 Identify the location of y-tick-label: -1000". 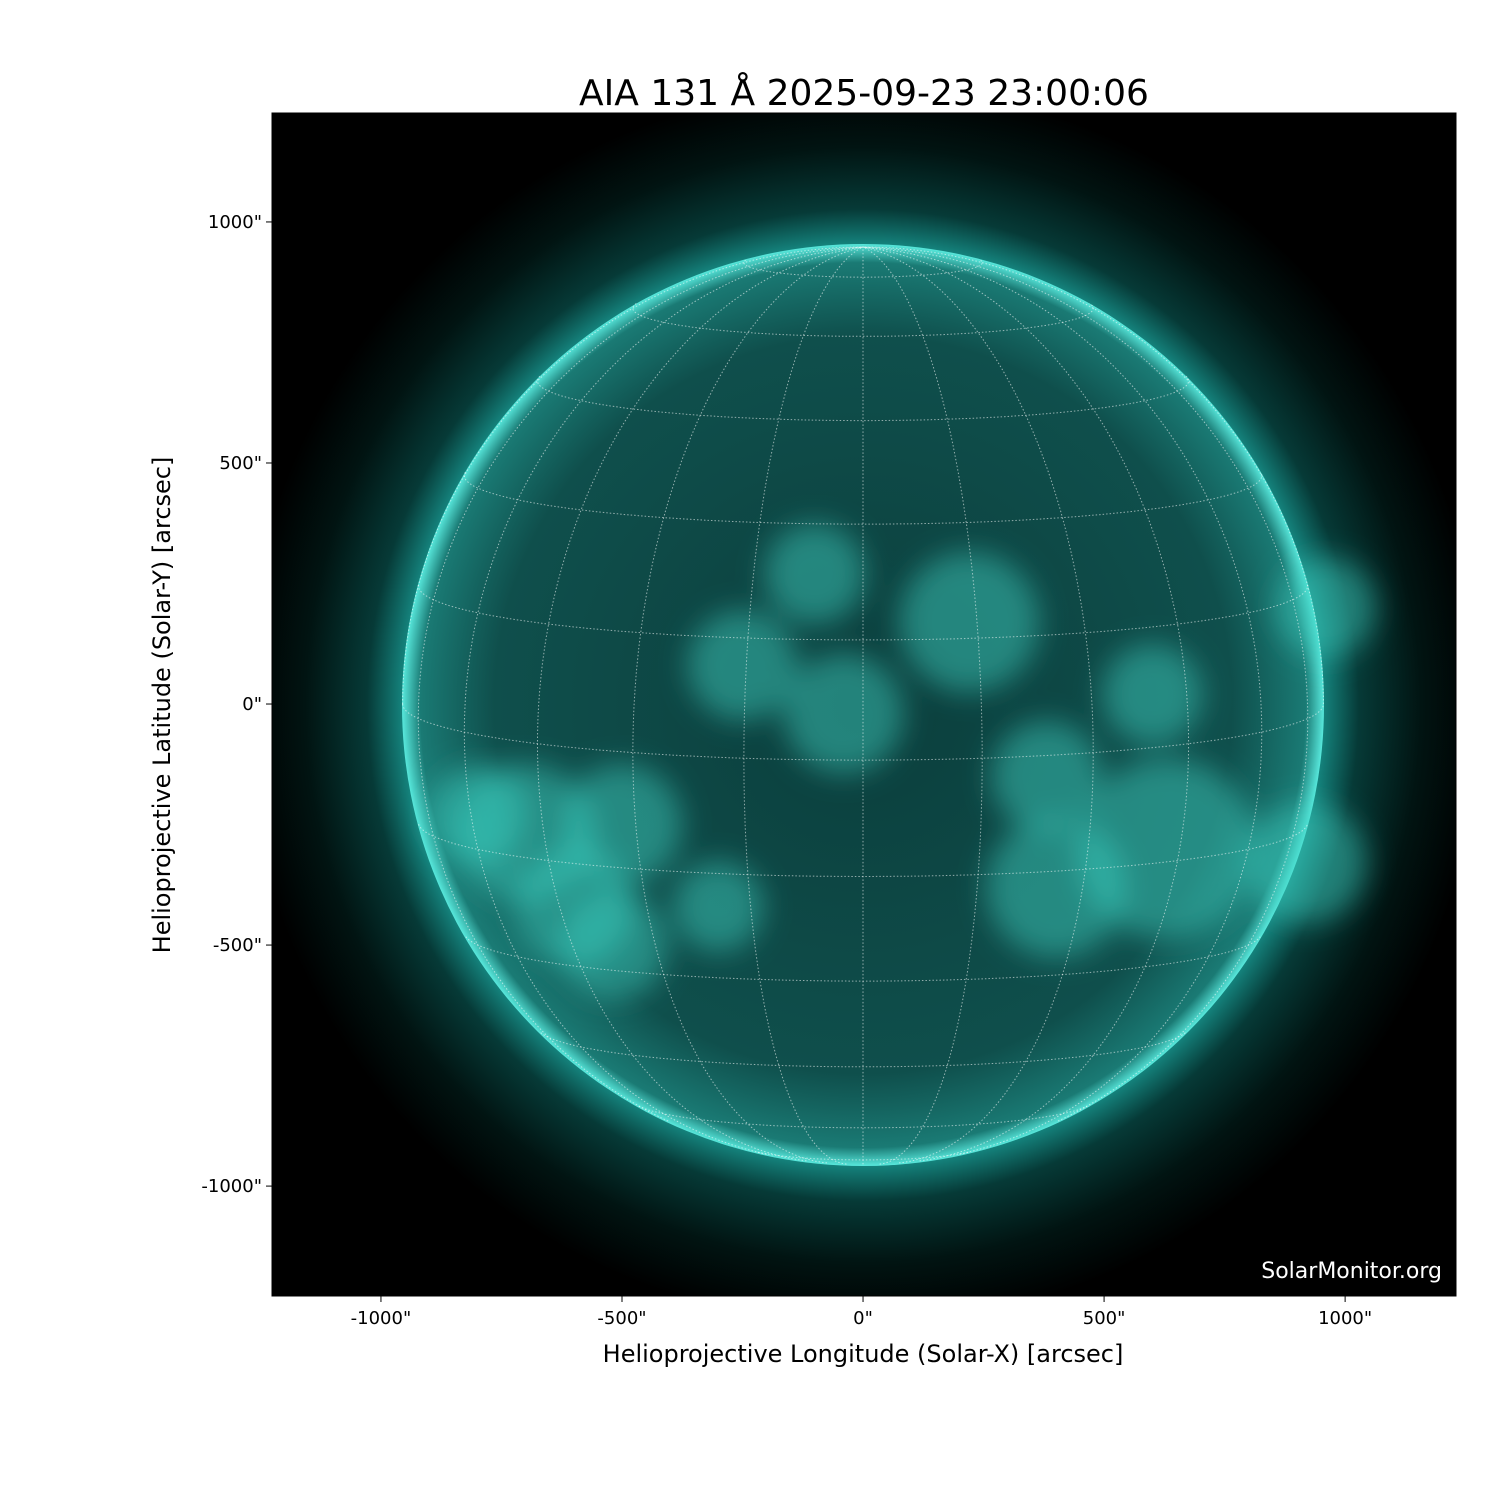
(231, 1186).